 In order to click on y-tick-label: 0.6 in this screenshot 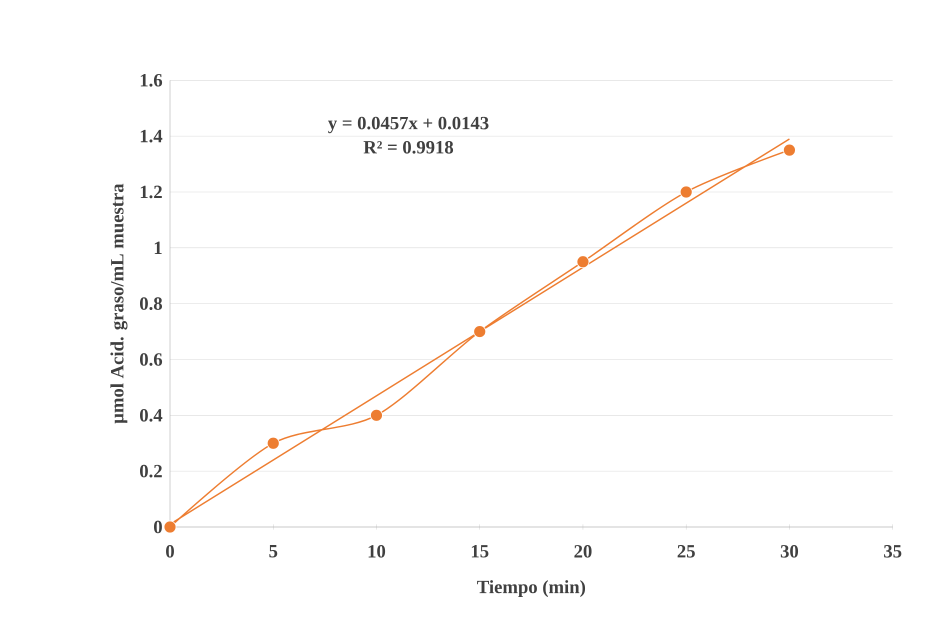, I will do `click(151, 359)`.